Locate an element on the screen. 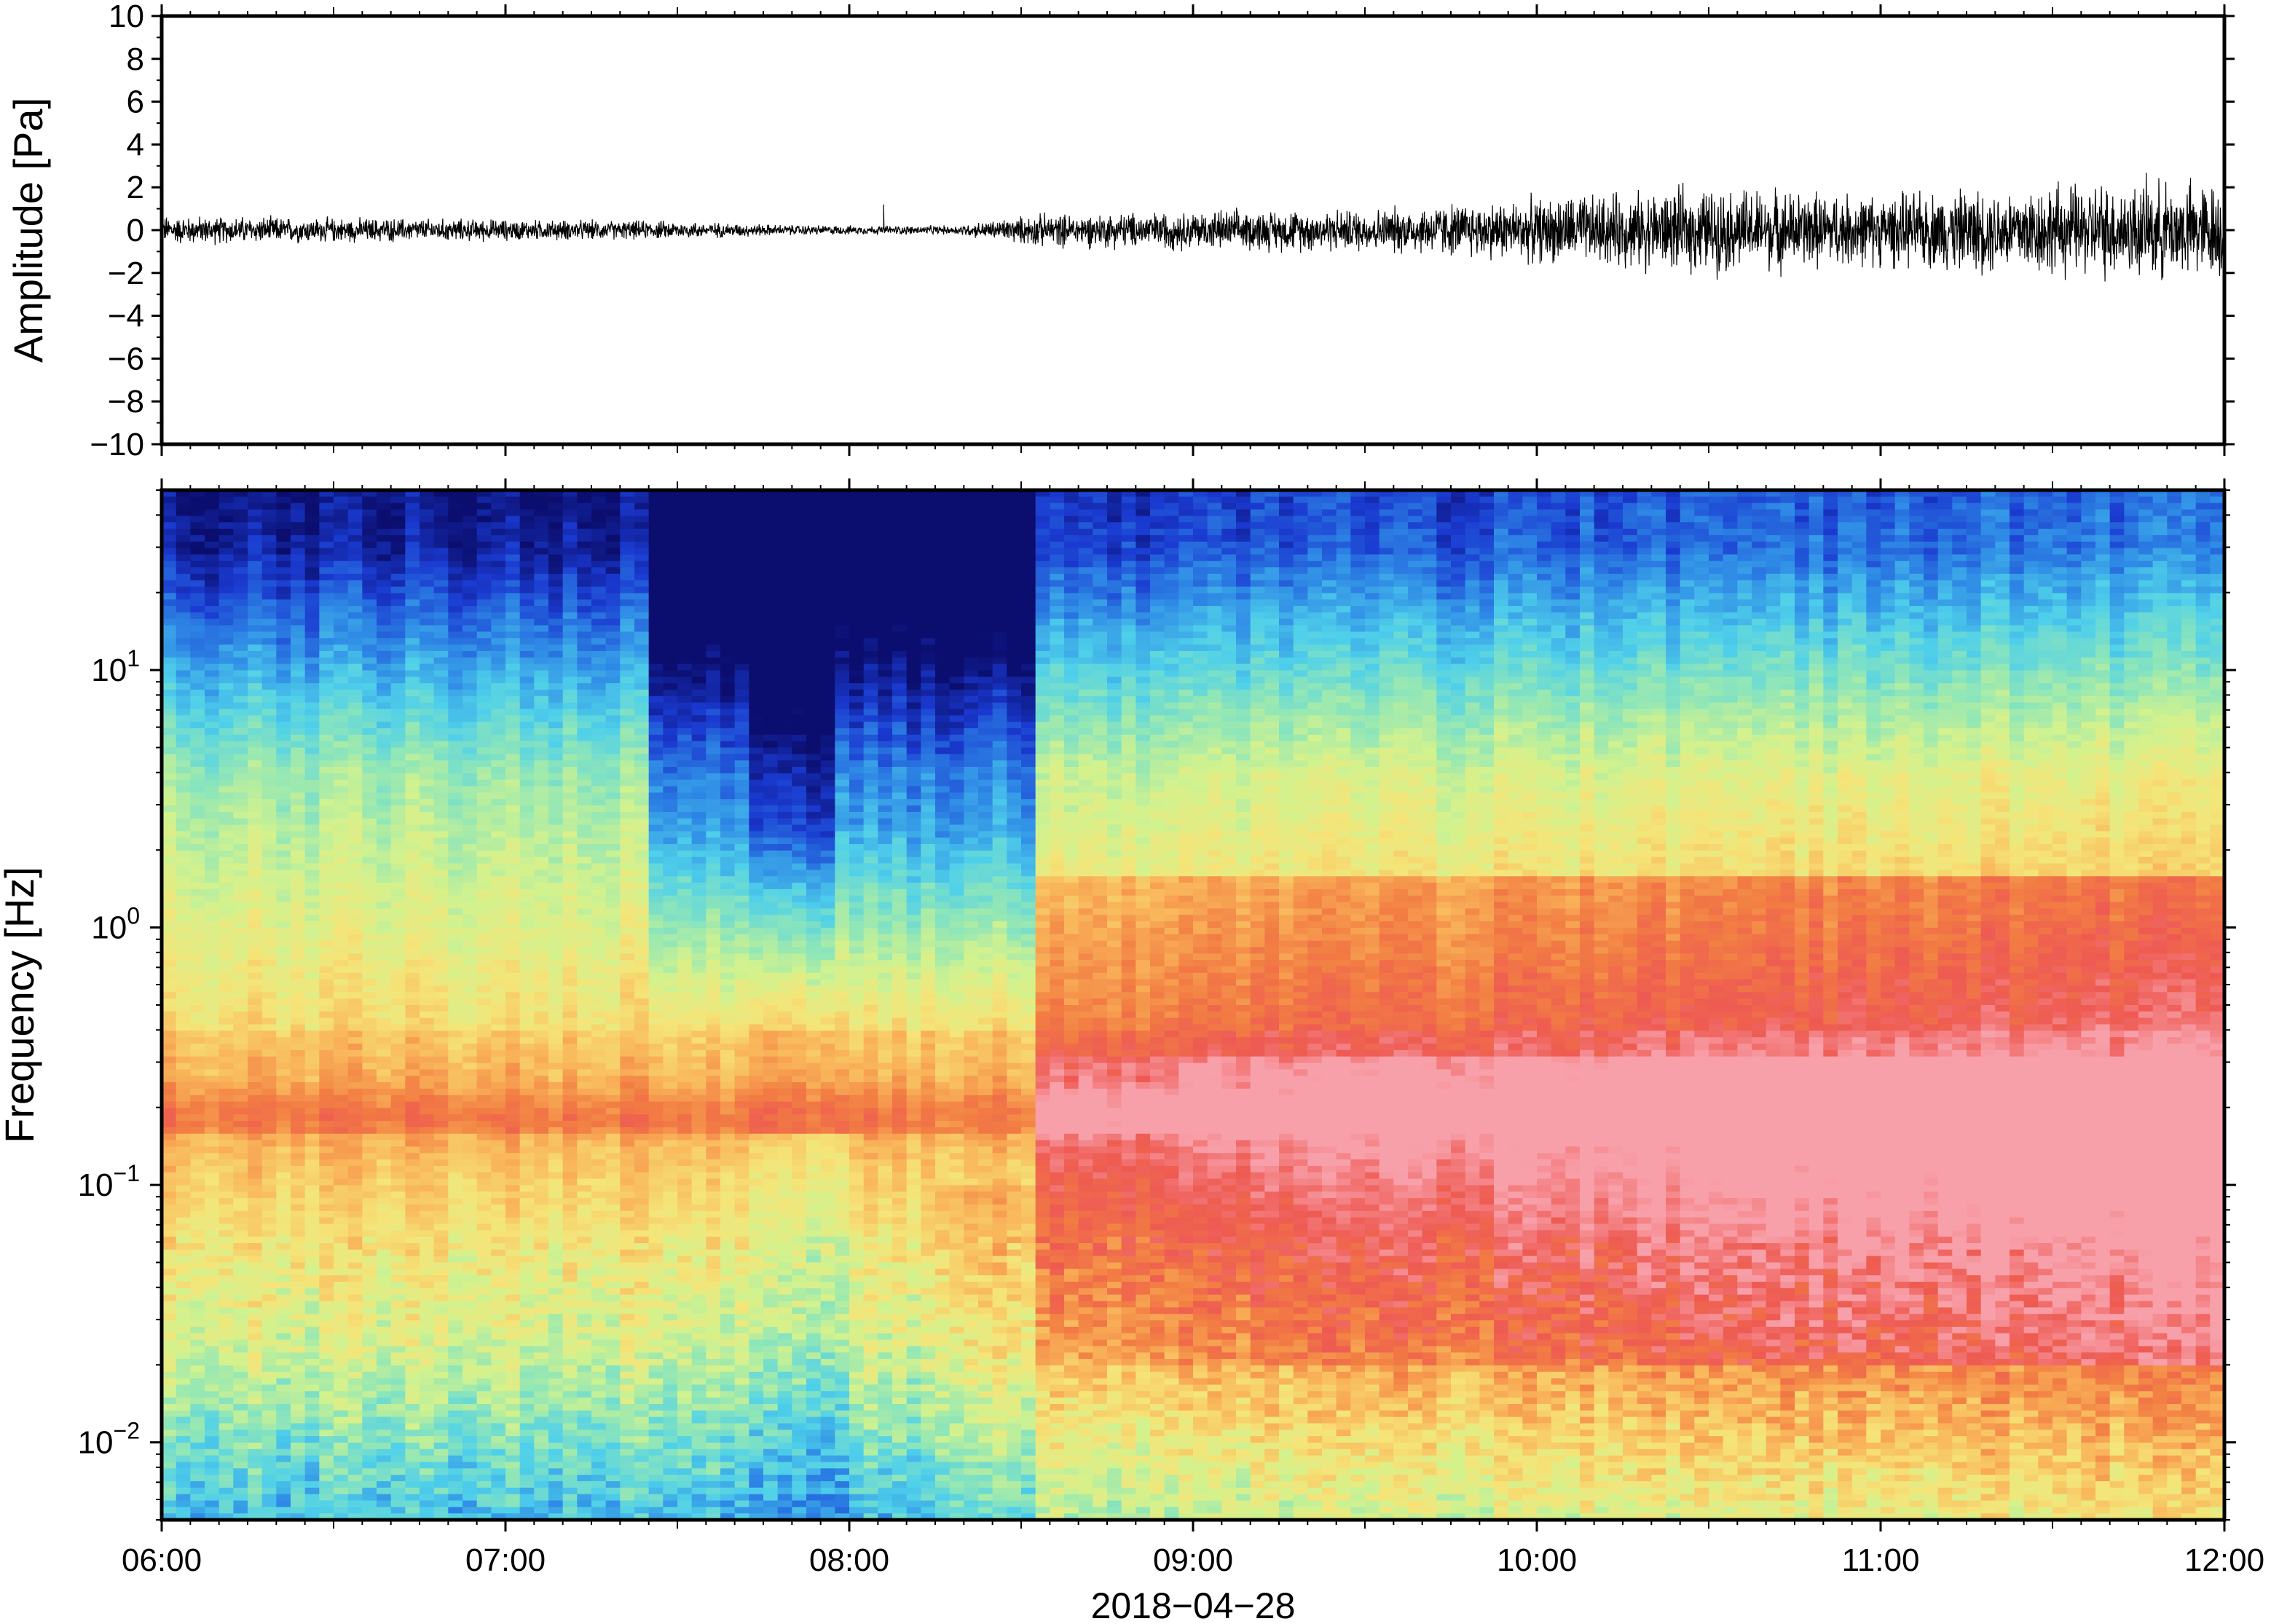 Image resolution: width=2271 pixels, height=1624 pixels. waveform-y-tick-label: 10 is located at coordinates (127, 17).